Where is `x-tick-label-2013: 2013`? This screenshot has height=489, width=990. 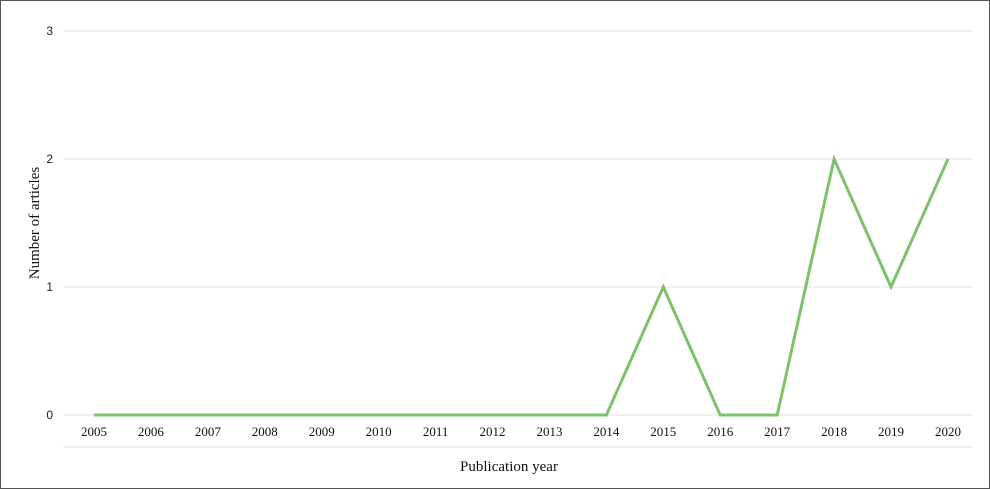 x-tick-label-2013: 2013 is located at coordinates (549, 431).